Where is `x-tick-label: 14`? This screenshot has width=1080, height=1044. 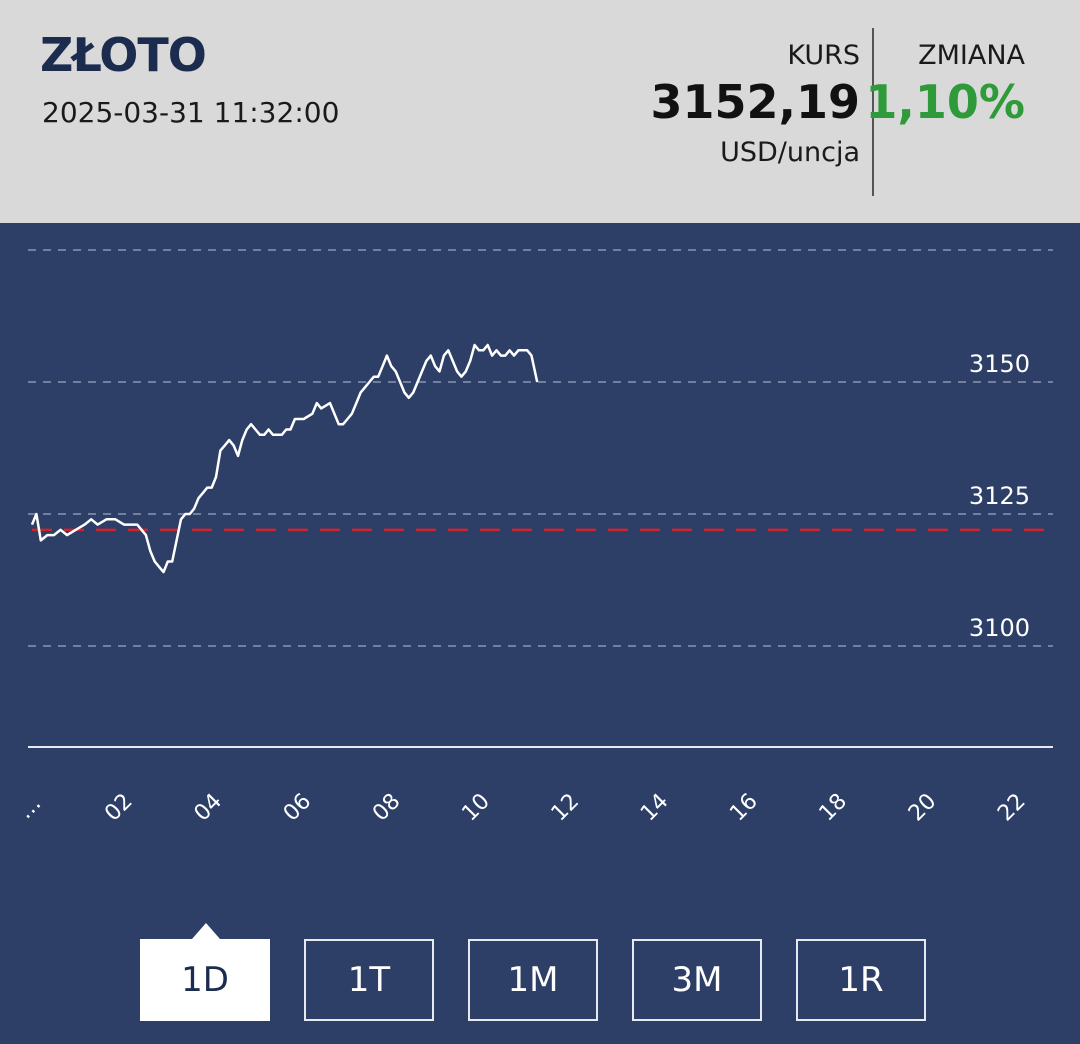
x-tick-label: 14 is located at coordinates (654, 807).